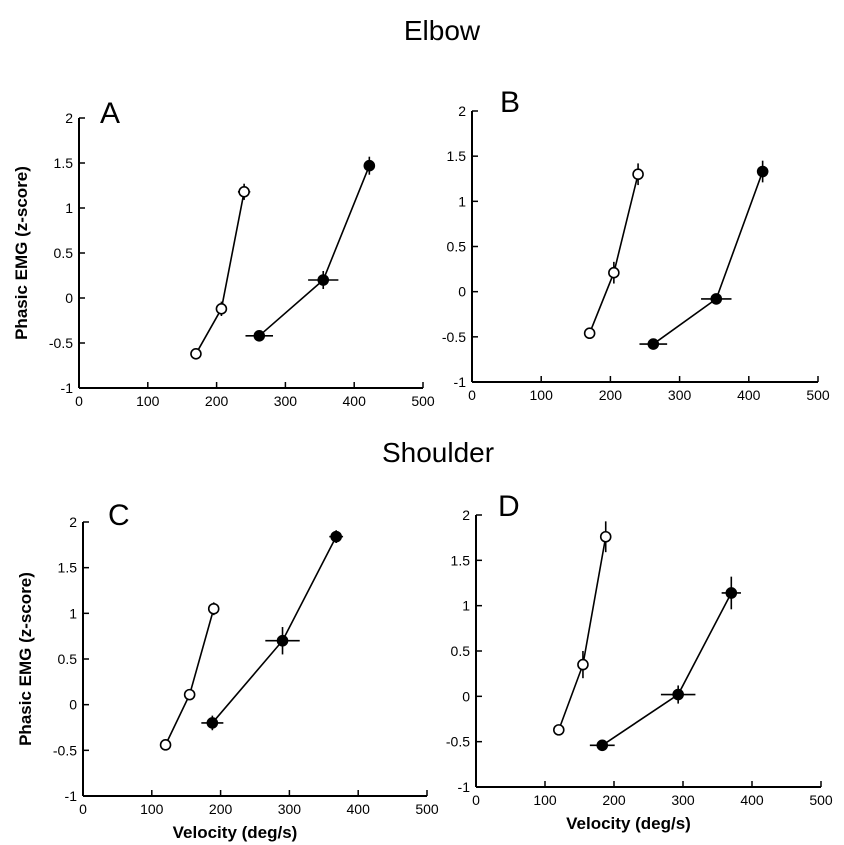  I want to click on panel-letter-d: D, so click(509, 506).